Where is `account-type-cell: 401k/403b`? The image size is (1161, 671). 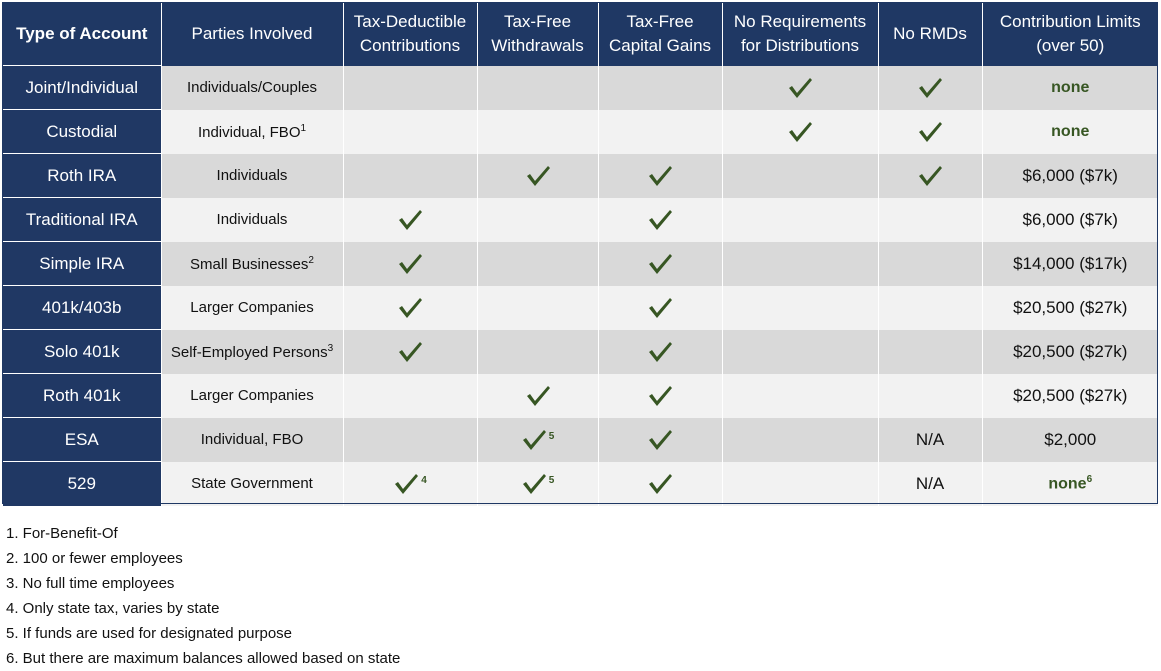 account-type-cell: 401k/403b is located at coordinates (82, 307).